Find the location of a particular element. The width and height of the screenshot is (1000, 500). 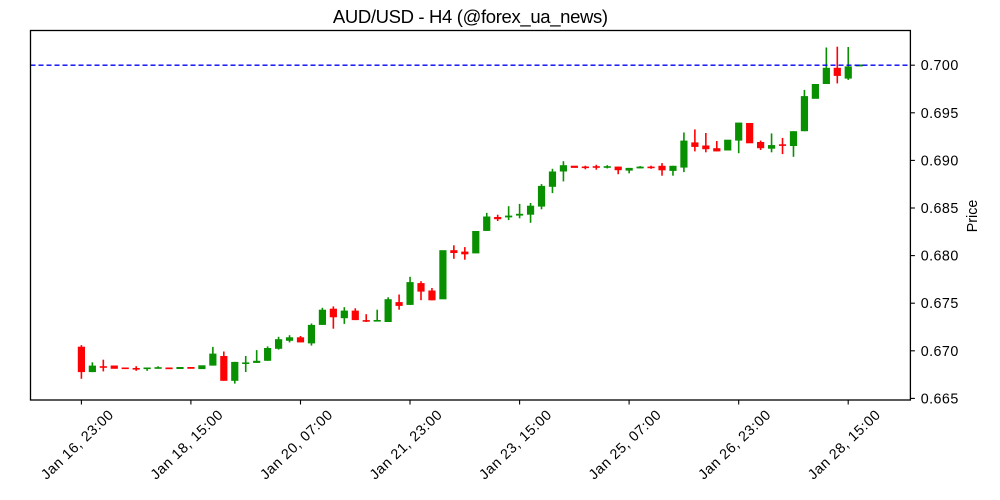

svg-text: 0.670 is located at coordinates (940, 352).